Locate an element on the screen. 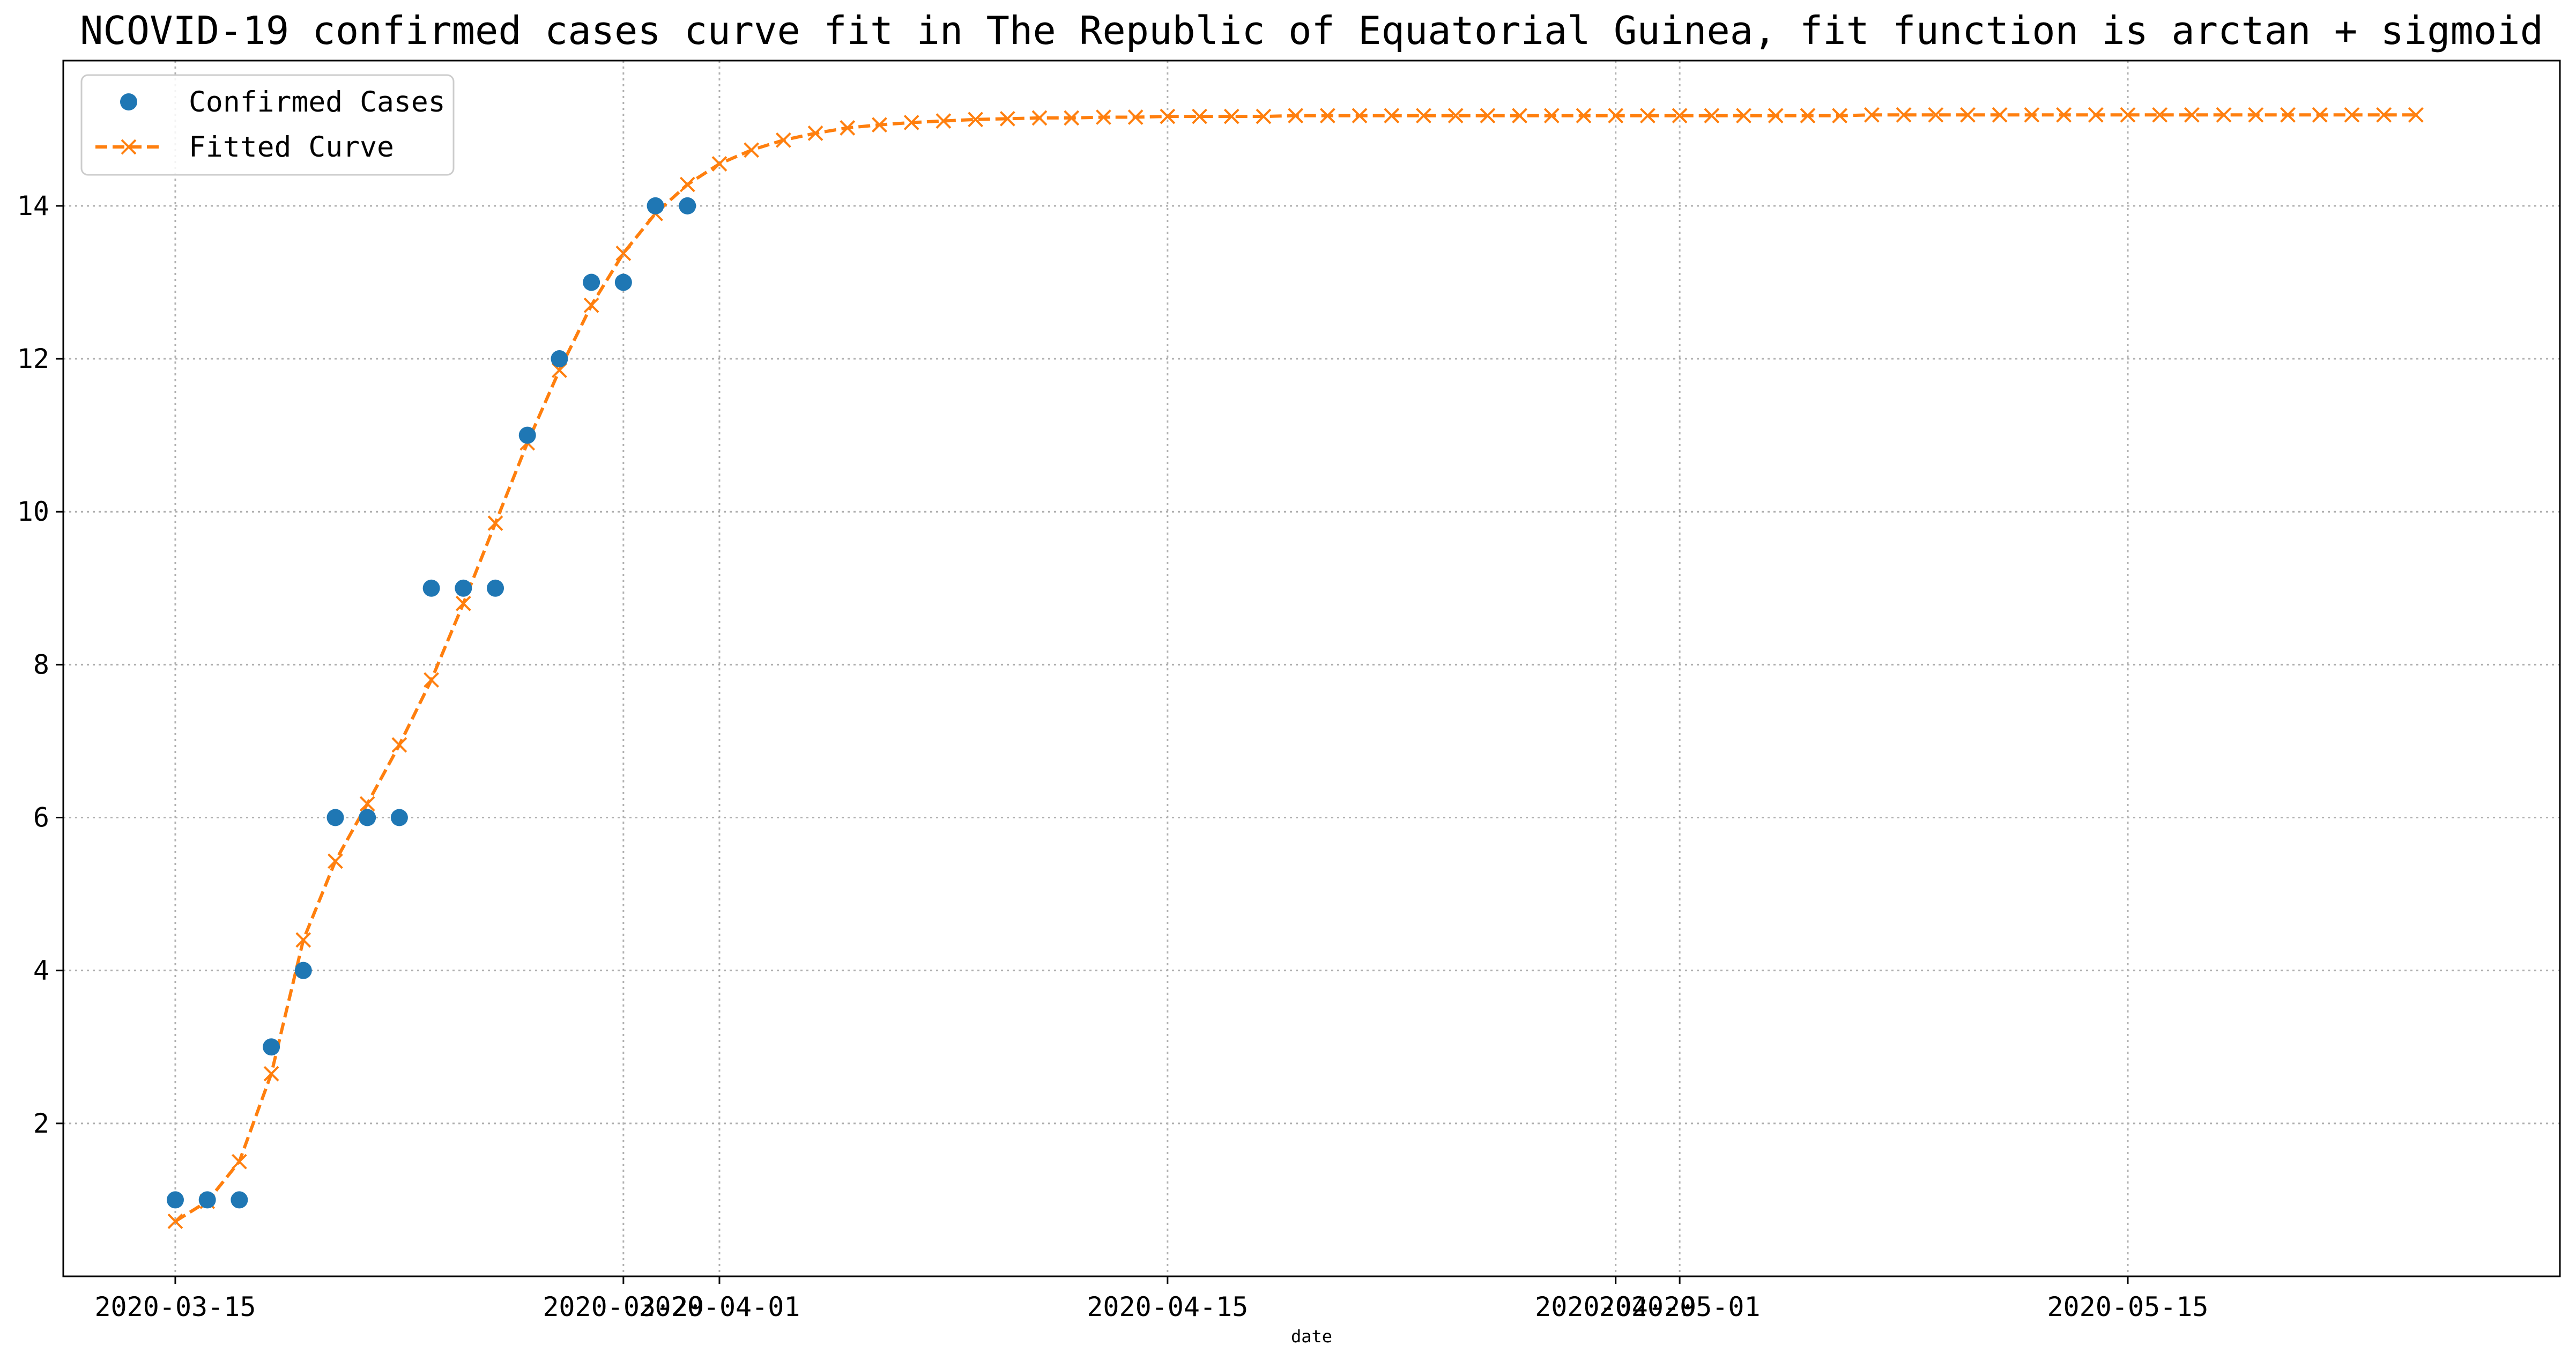 The image size is (2576, 1360). y-tick-label: 2 is located at coordinates (41, 1124).